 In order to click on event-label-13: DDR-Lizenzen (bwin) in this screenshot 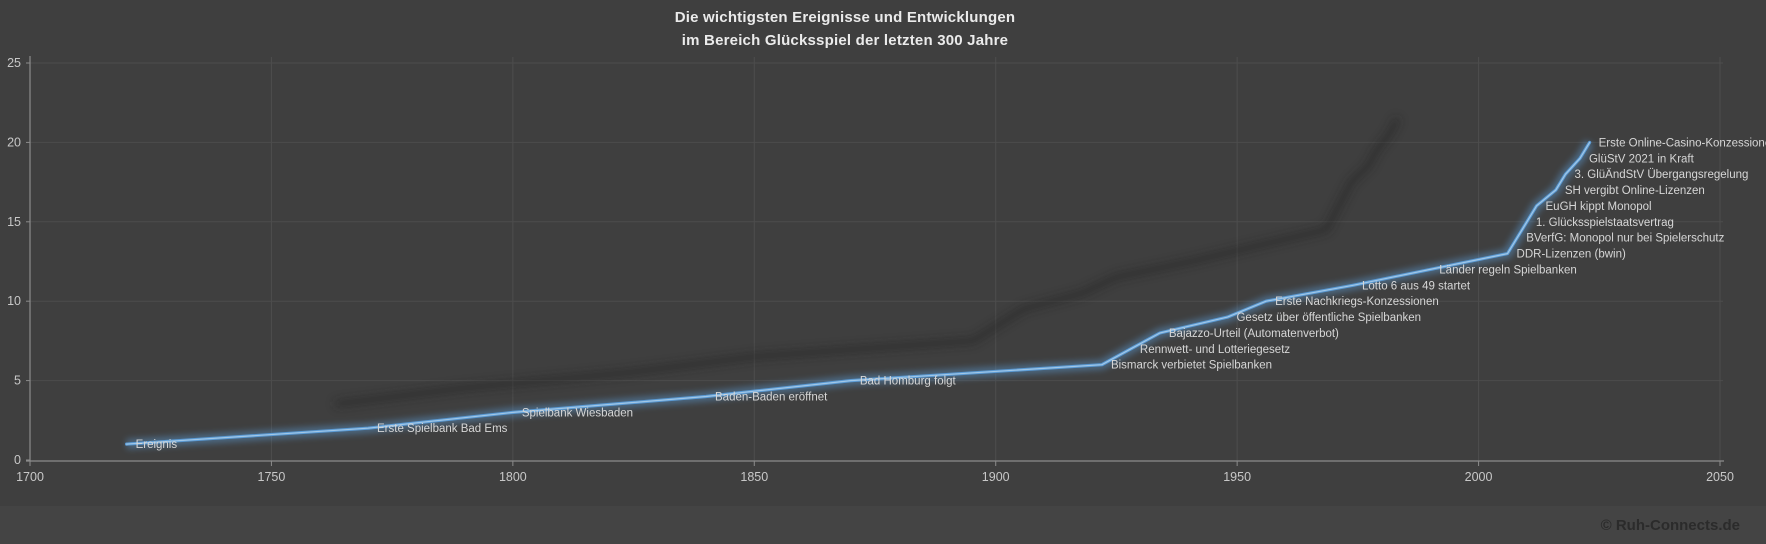, I will do `click(1571, 255)`.